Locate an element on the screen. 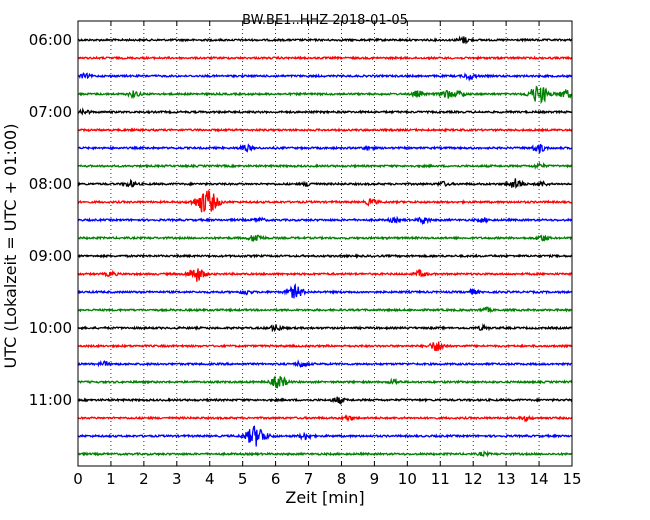 The width and height of the screenshot is (650, 520). y-tick-label: 10:00 is located at coordinates (50, 328).